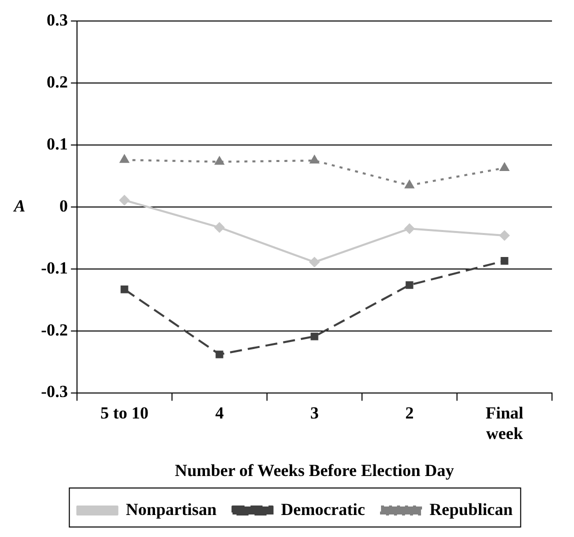 Image resolution: width=574 pixels, height=537 pixels. I want to click on y-tick-label: 0.1, so click(57, 144).